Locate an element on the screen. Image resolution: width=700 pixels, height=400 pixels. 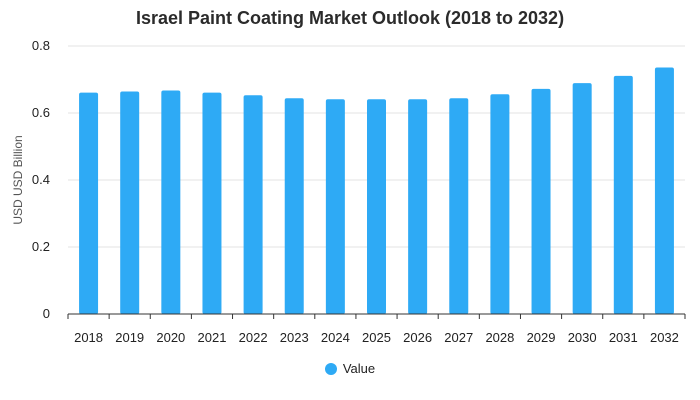
y-axis-title: USD USD Billion is located at coordinates (18, 179).